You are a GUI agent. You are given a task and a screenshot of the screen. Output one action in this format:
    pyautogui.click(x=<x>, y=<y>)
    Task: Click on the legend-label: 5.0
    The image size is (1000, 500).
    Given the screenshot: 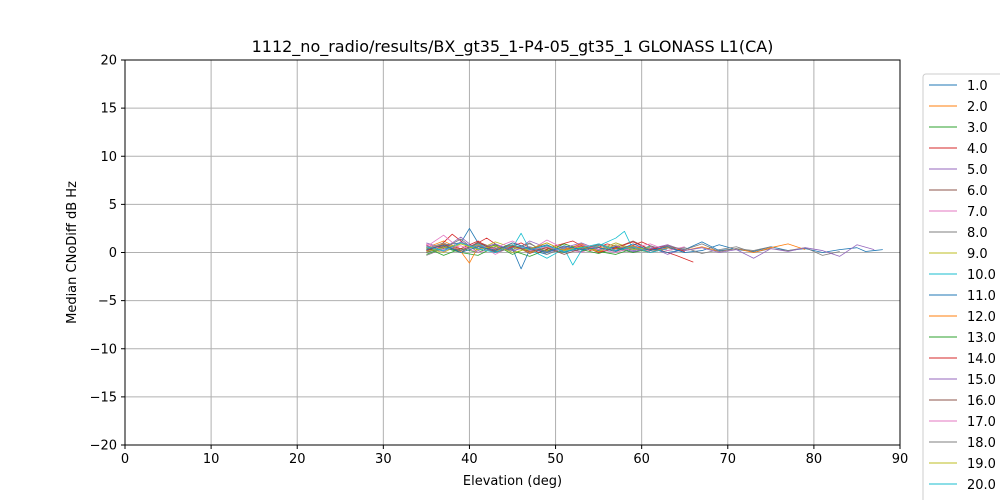 What is the action you would take?
    pyautogui.click(x=977, y=170)
    